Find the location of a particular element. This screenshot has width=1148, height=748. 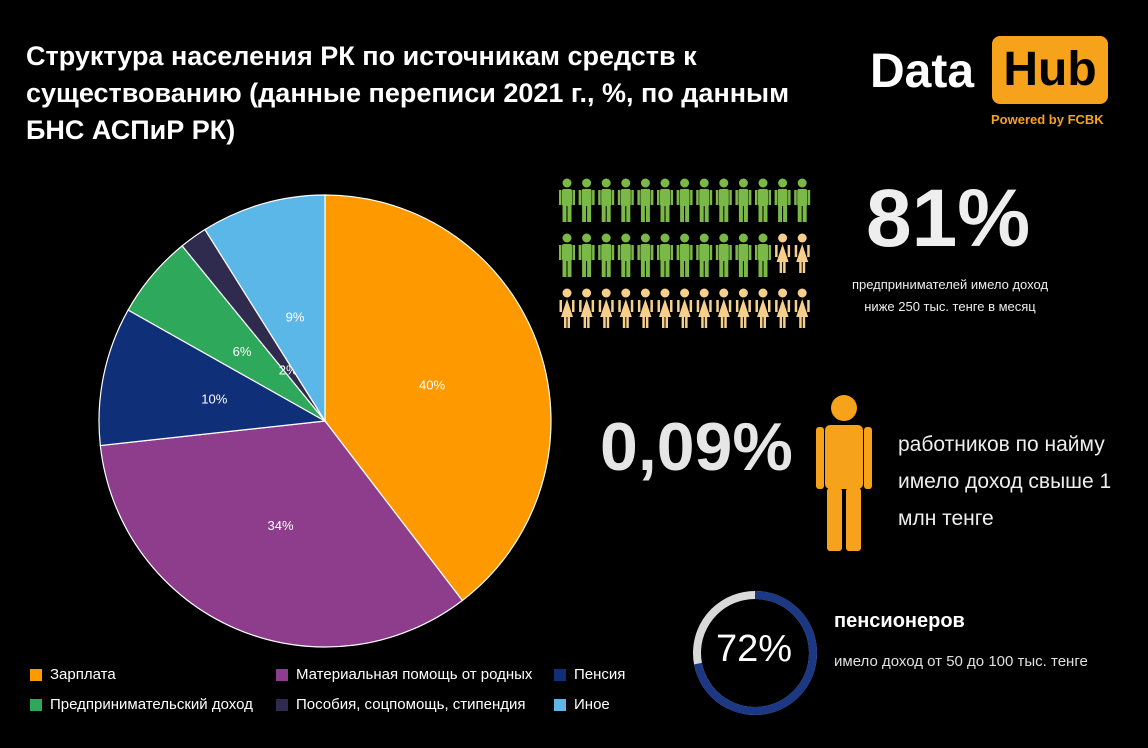

legend-label: Иное is located at coordinates (592, 704).